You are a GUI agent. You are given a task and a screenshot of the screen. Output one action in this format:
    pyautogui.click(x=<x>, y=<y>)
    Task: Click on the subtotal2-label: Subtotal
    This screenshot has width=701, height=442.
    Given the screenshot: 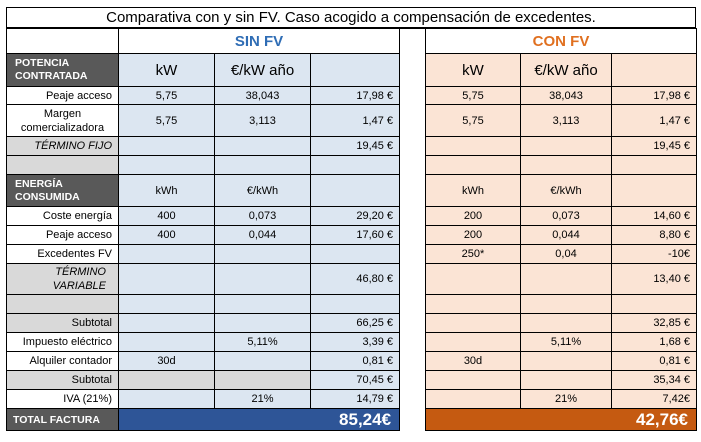 What is the action you would take?
    pyautogui.click(x=62, y=380)
    